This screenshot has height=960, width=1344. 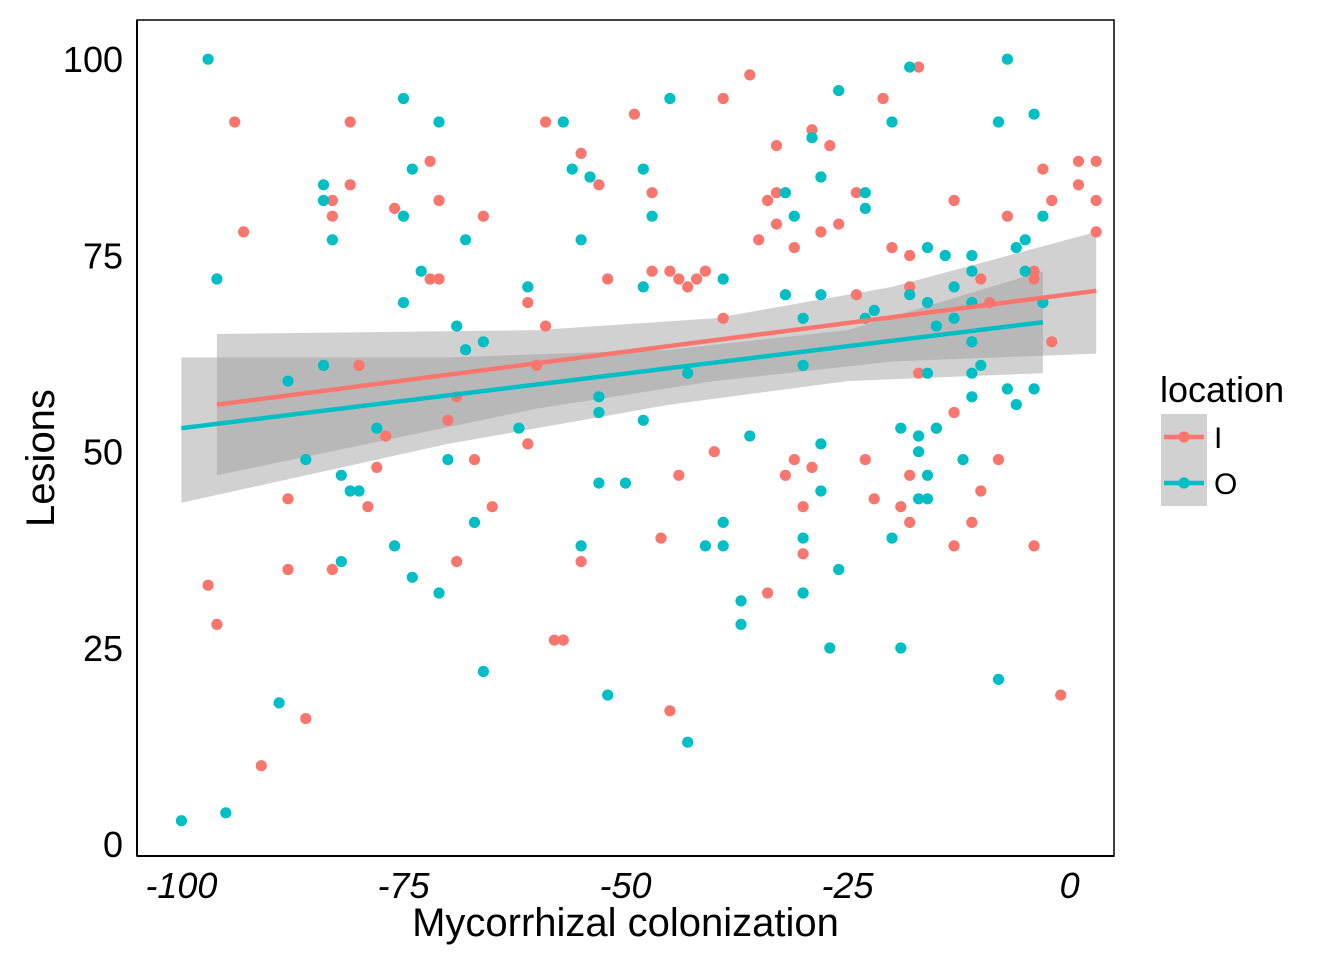 What do you see at coordinates (612, 375) in the screenshot?
I see `fit-line-o` at bounding box center [612, 375].